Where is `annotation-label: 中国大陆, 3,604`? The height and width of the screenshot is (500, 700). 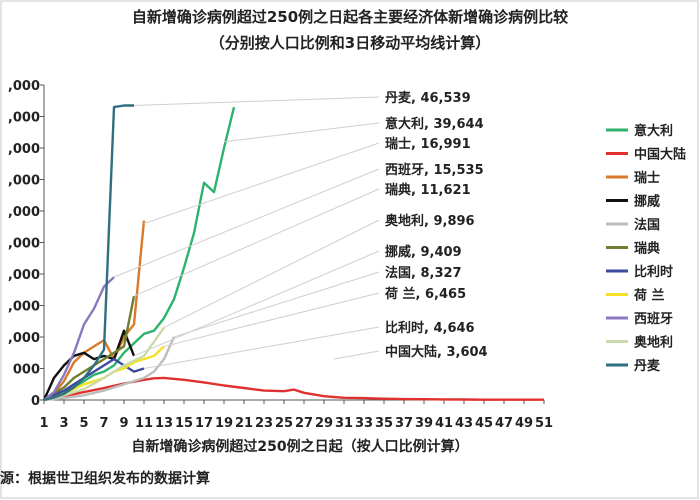
annotation-label: 中国大陆, 3,604 is located at coordinates (436, 352).